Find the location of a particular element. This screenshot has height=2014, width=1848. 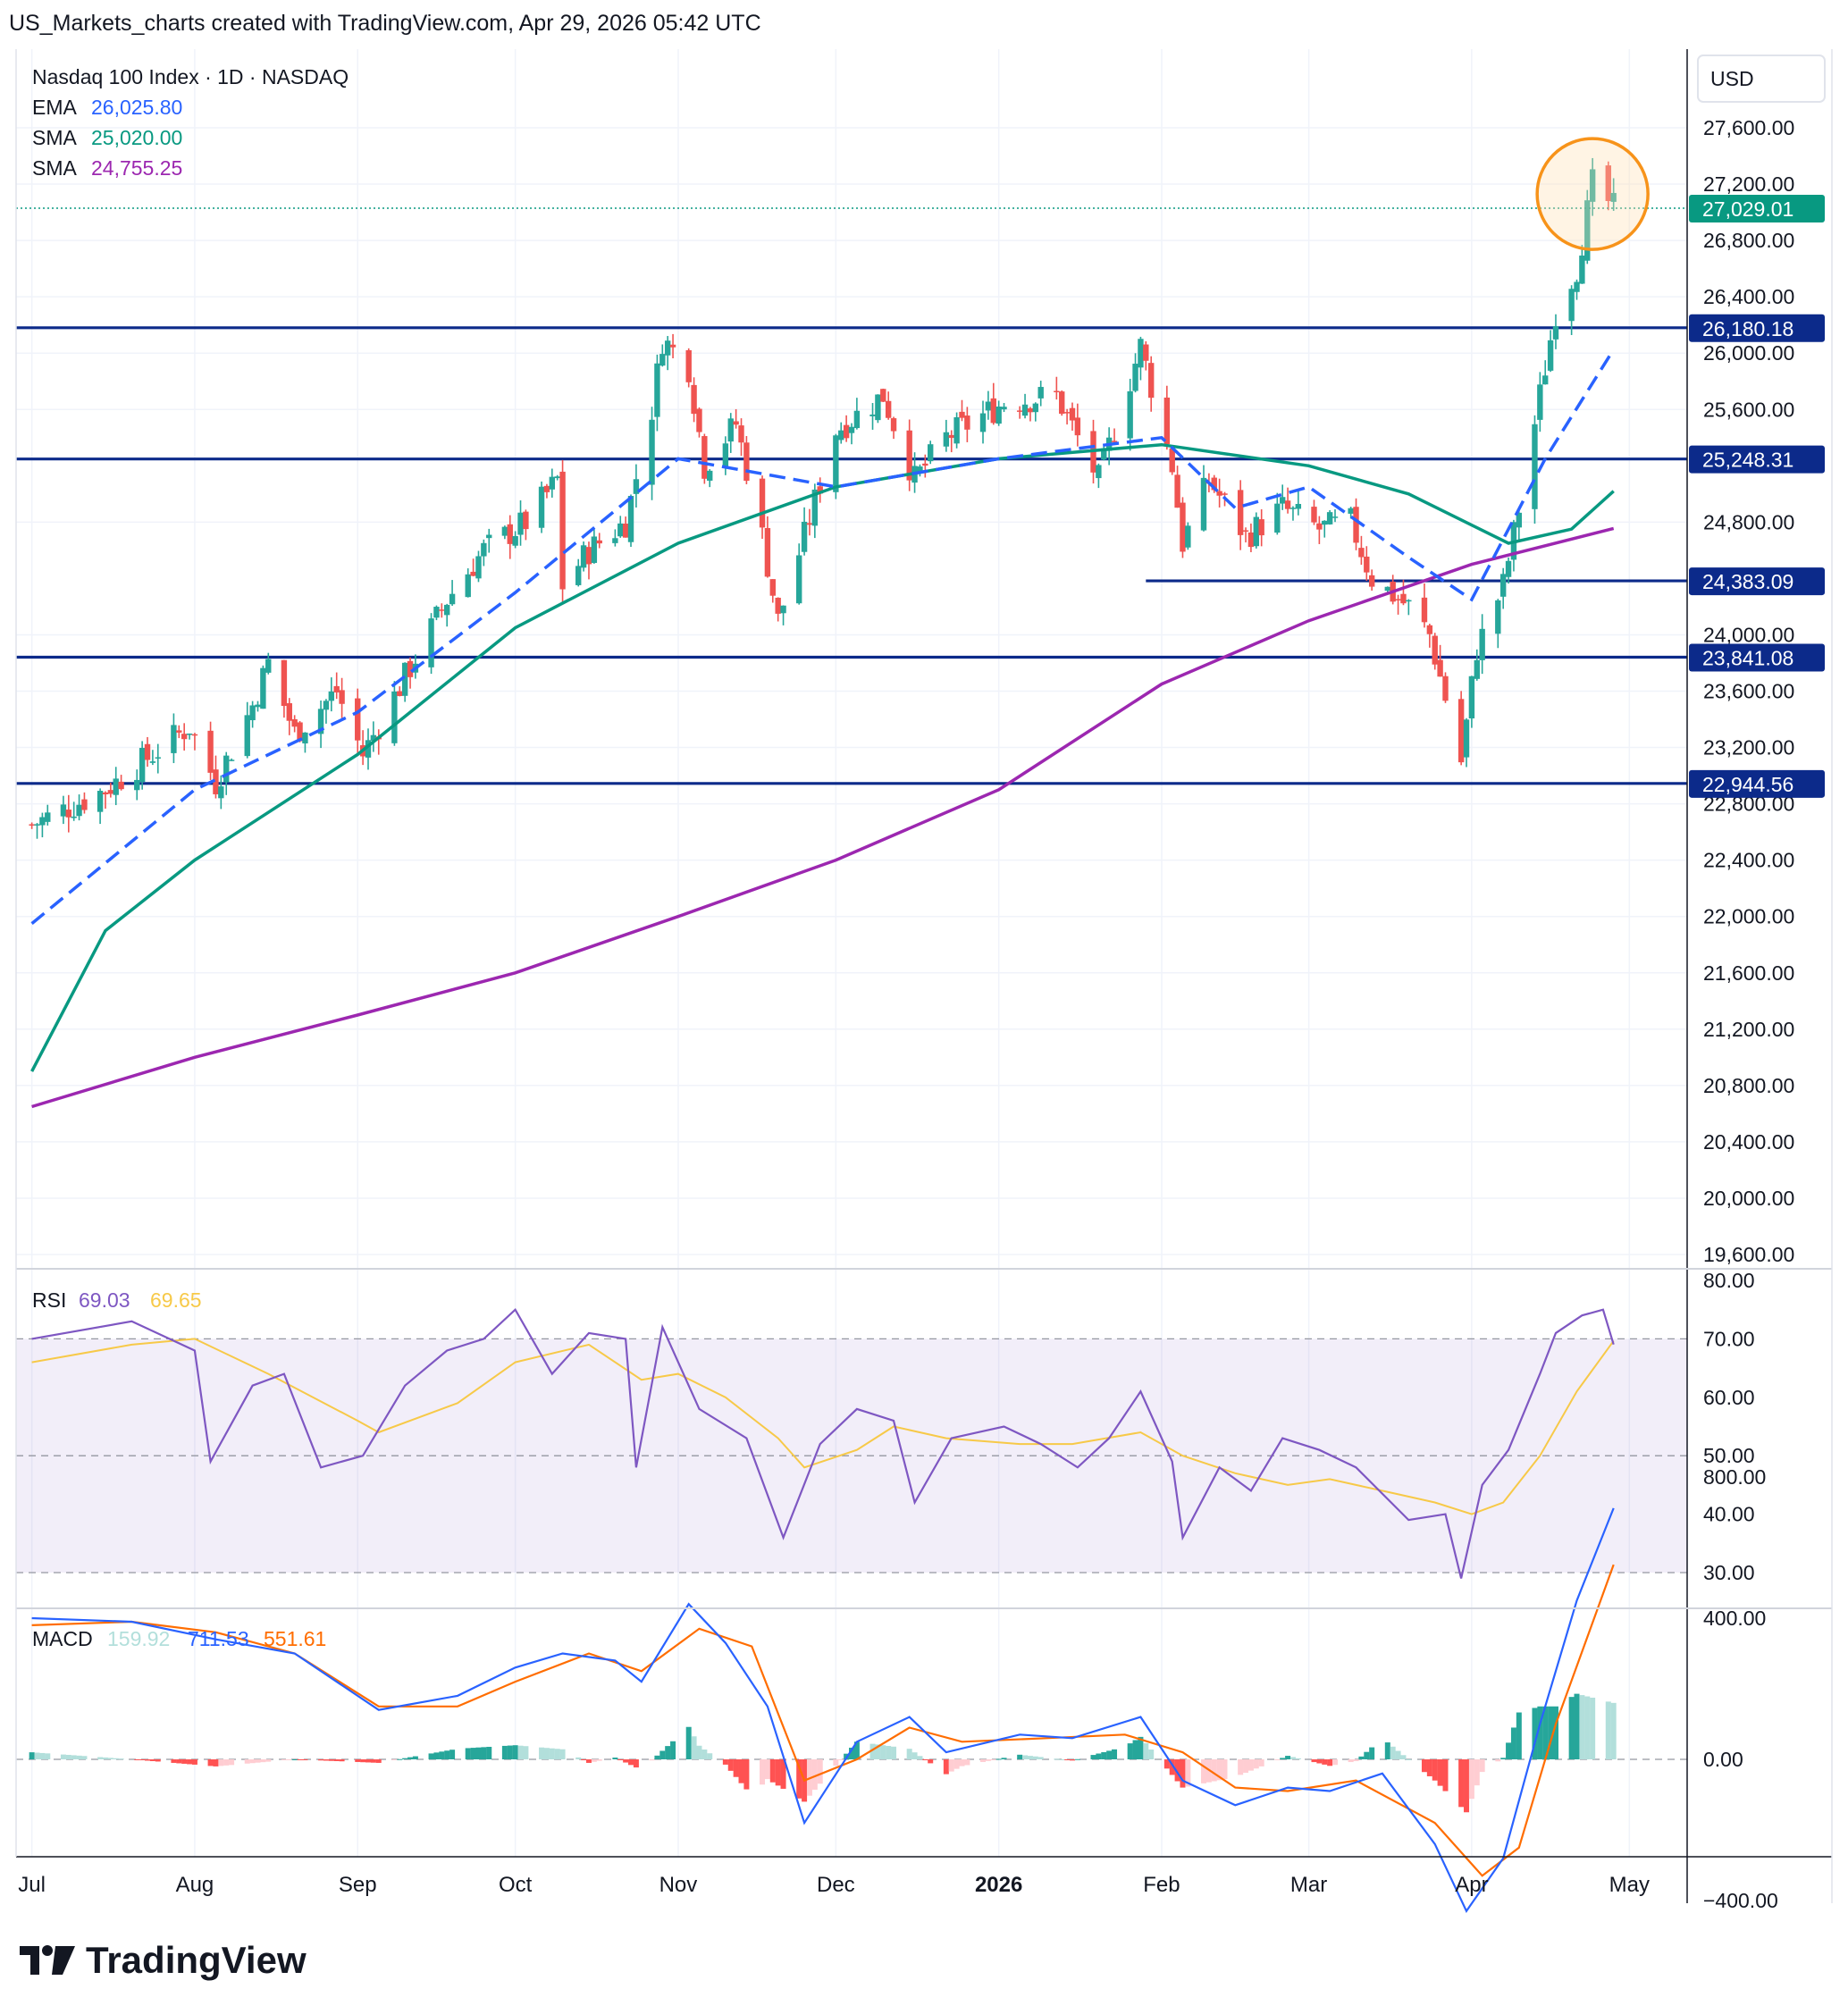

rsi-tick-2: 60.00 is located at coordinates (1729, 1397).